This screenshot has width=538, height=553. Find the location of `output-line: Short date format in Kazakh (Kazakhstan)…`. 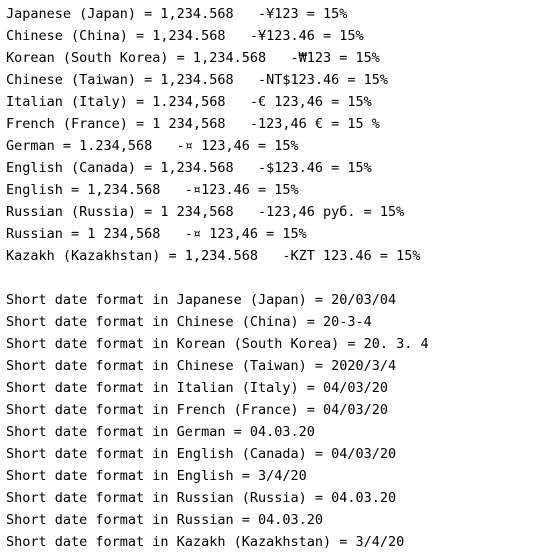

output-line: Short date format in Kazakh (Kazakhstan)… is located at coordinates (205, 542).